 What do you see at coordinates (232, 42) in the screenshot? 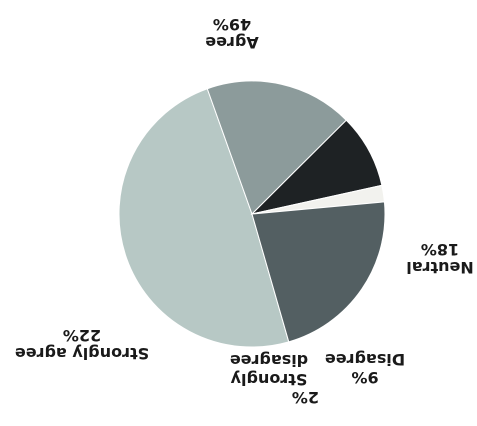
I see `slice-label-agree-name: Agree` at bounding box center [232, 42].